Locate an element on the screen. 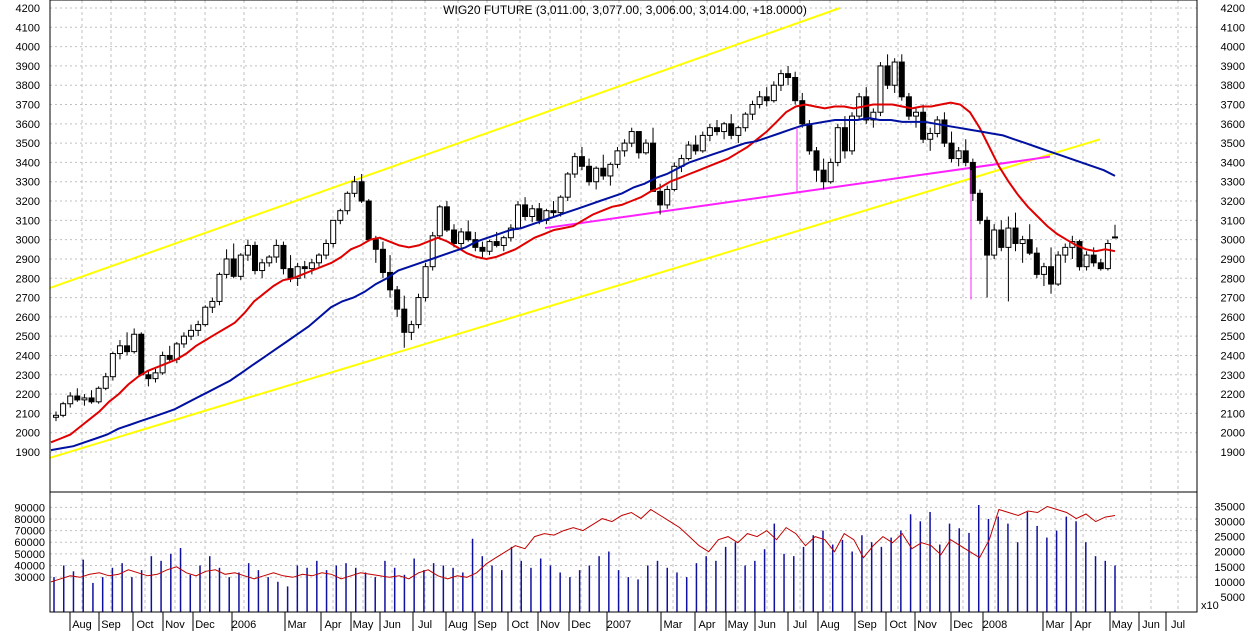 Image resolution: width=1250 pixels, height=631 pixels. price-tick-right: 3800 is located at coordinates (1233, 86).